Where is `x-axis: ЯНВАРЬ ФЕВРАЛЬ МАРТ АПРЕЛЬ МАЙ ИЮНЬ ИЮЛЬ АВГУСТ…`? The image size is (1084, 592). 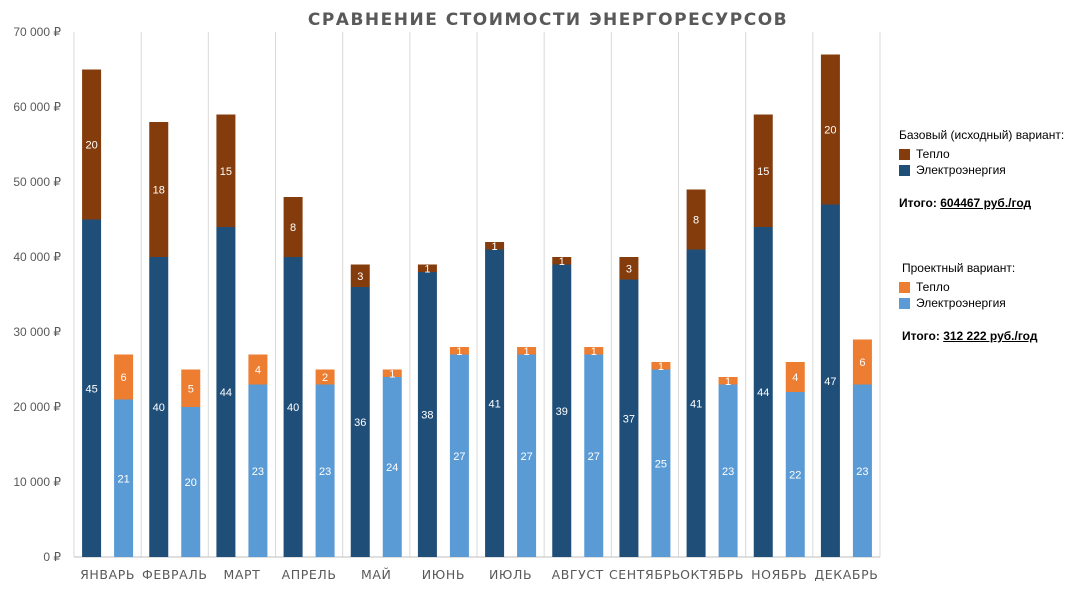 x-axis: ЯНВАРЬ ФЕВРАЛЬ МАРТ АПРЕЛЬ МАЙ ИЮНЬ ИЮЛЬ АВГУСТ… is located at coordinates (479, 574).